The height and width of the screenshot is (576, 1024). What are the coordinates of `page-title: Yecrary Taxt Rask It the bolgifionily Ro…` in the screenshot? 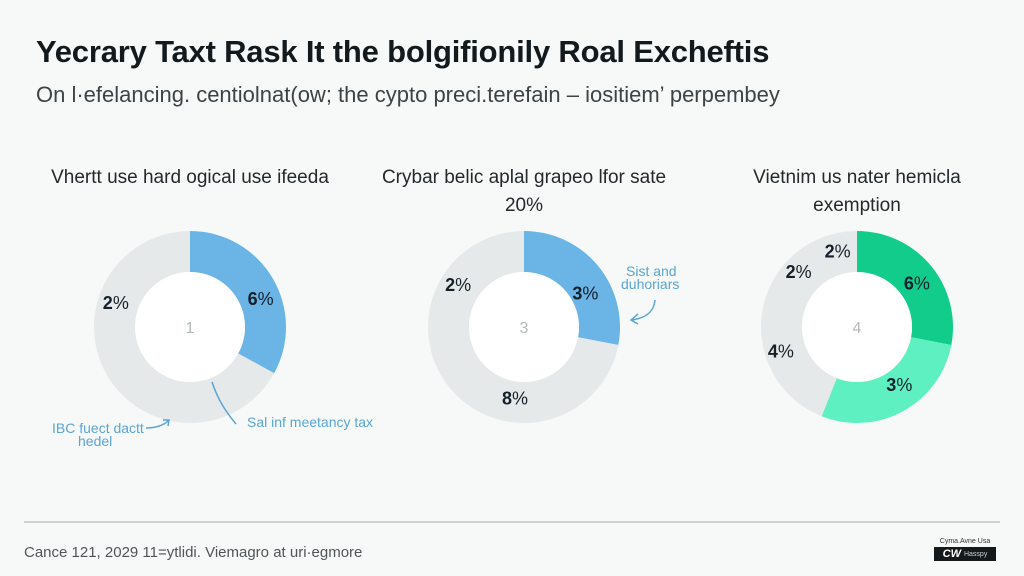 It's located at (403, 51).